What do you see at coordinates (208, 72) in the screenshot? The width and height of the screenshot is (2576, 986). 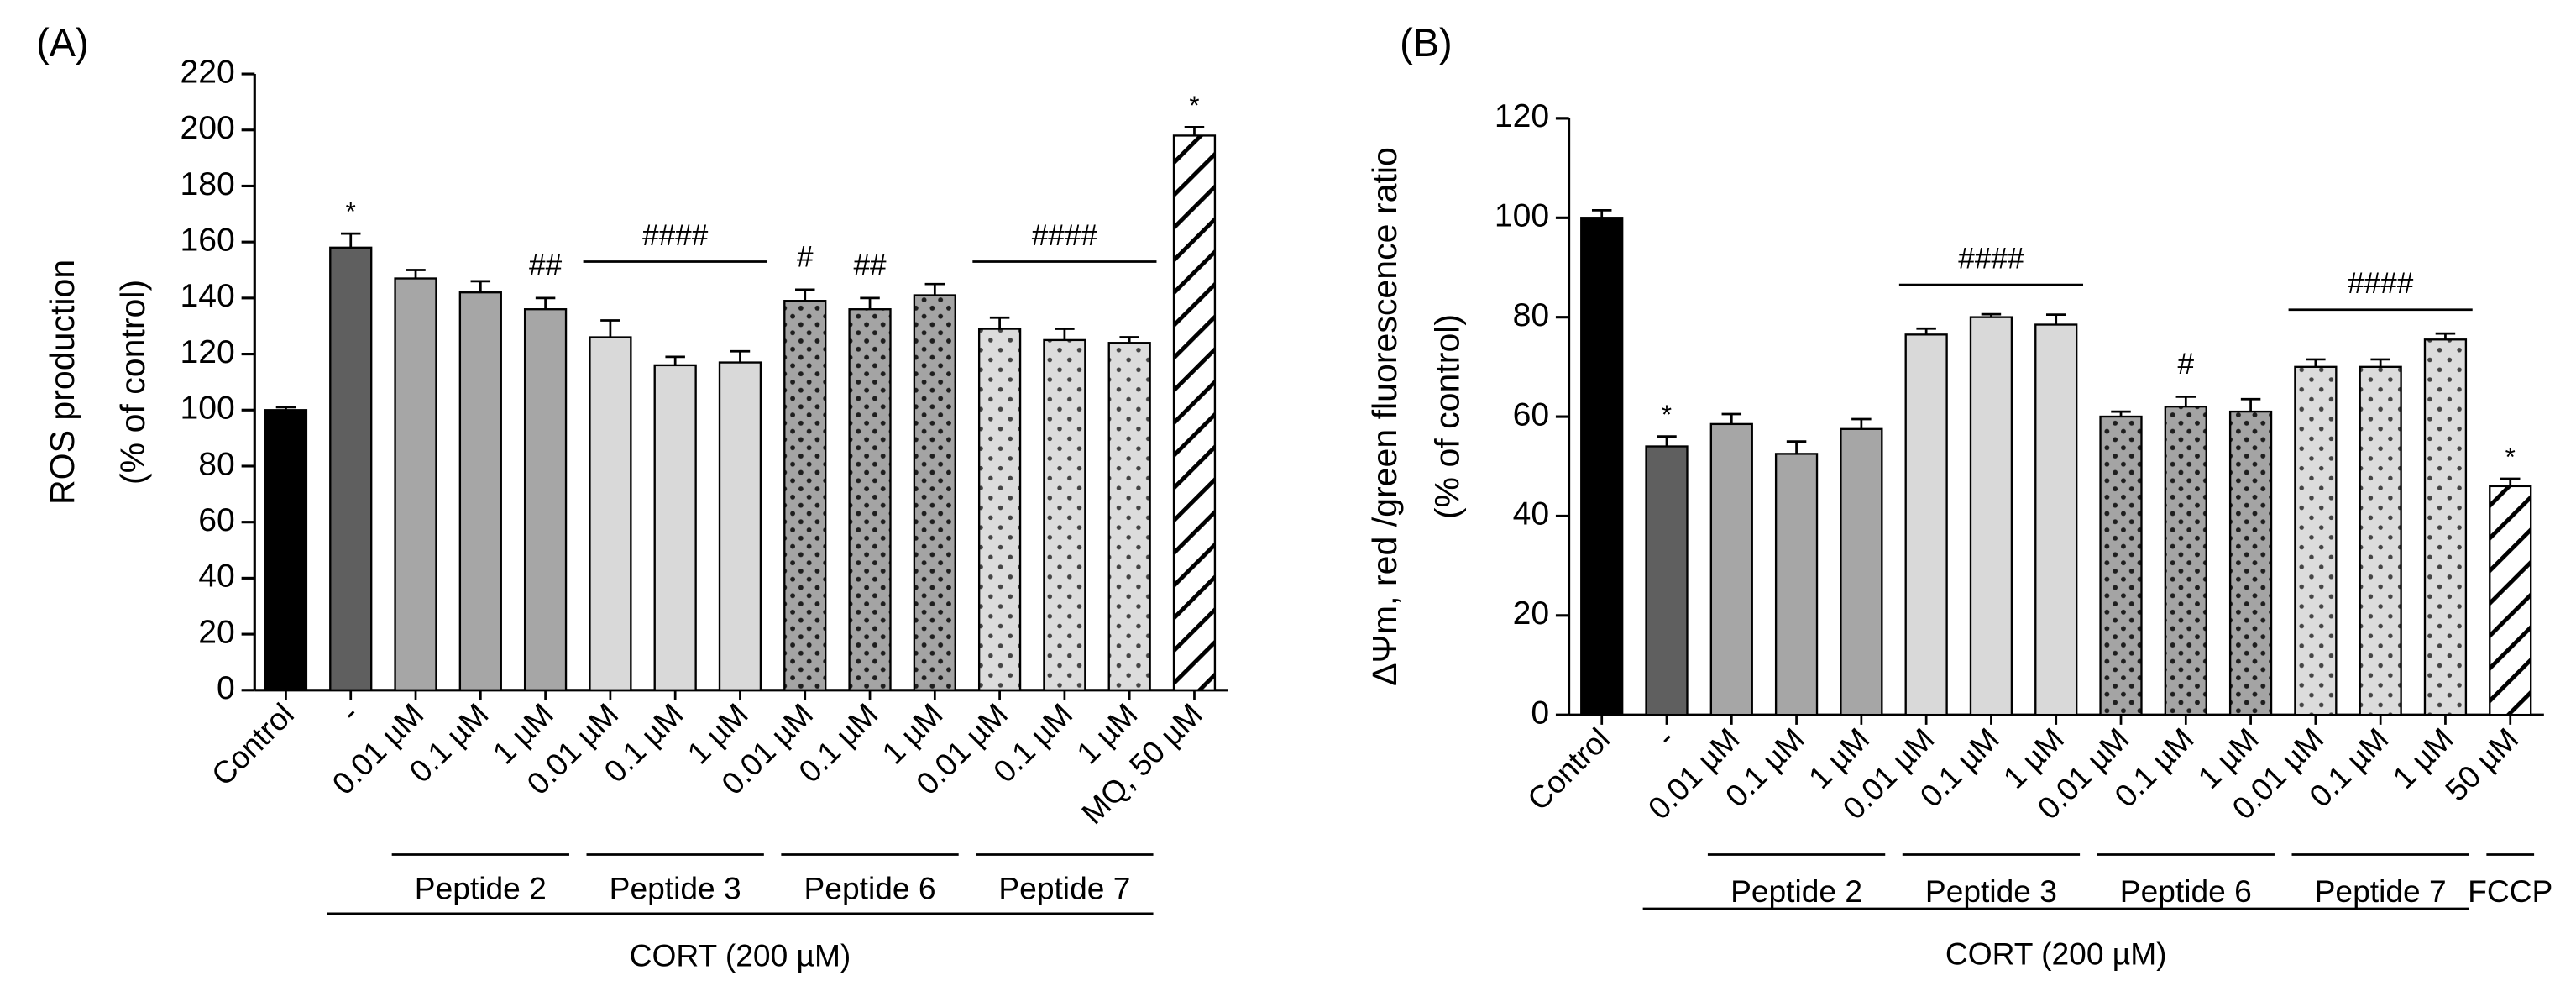 I see `y-tick-label: 220` at bounding box center [208, 72].